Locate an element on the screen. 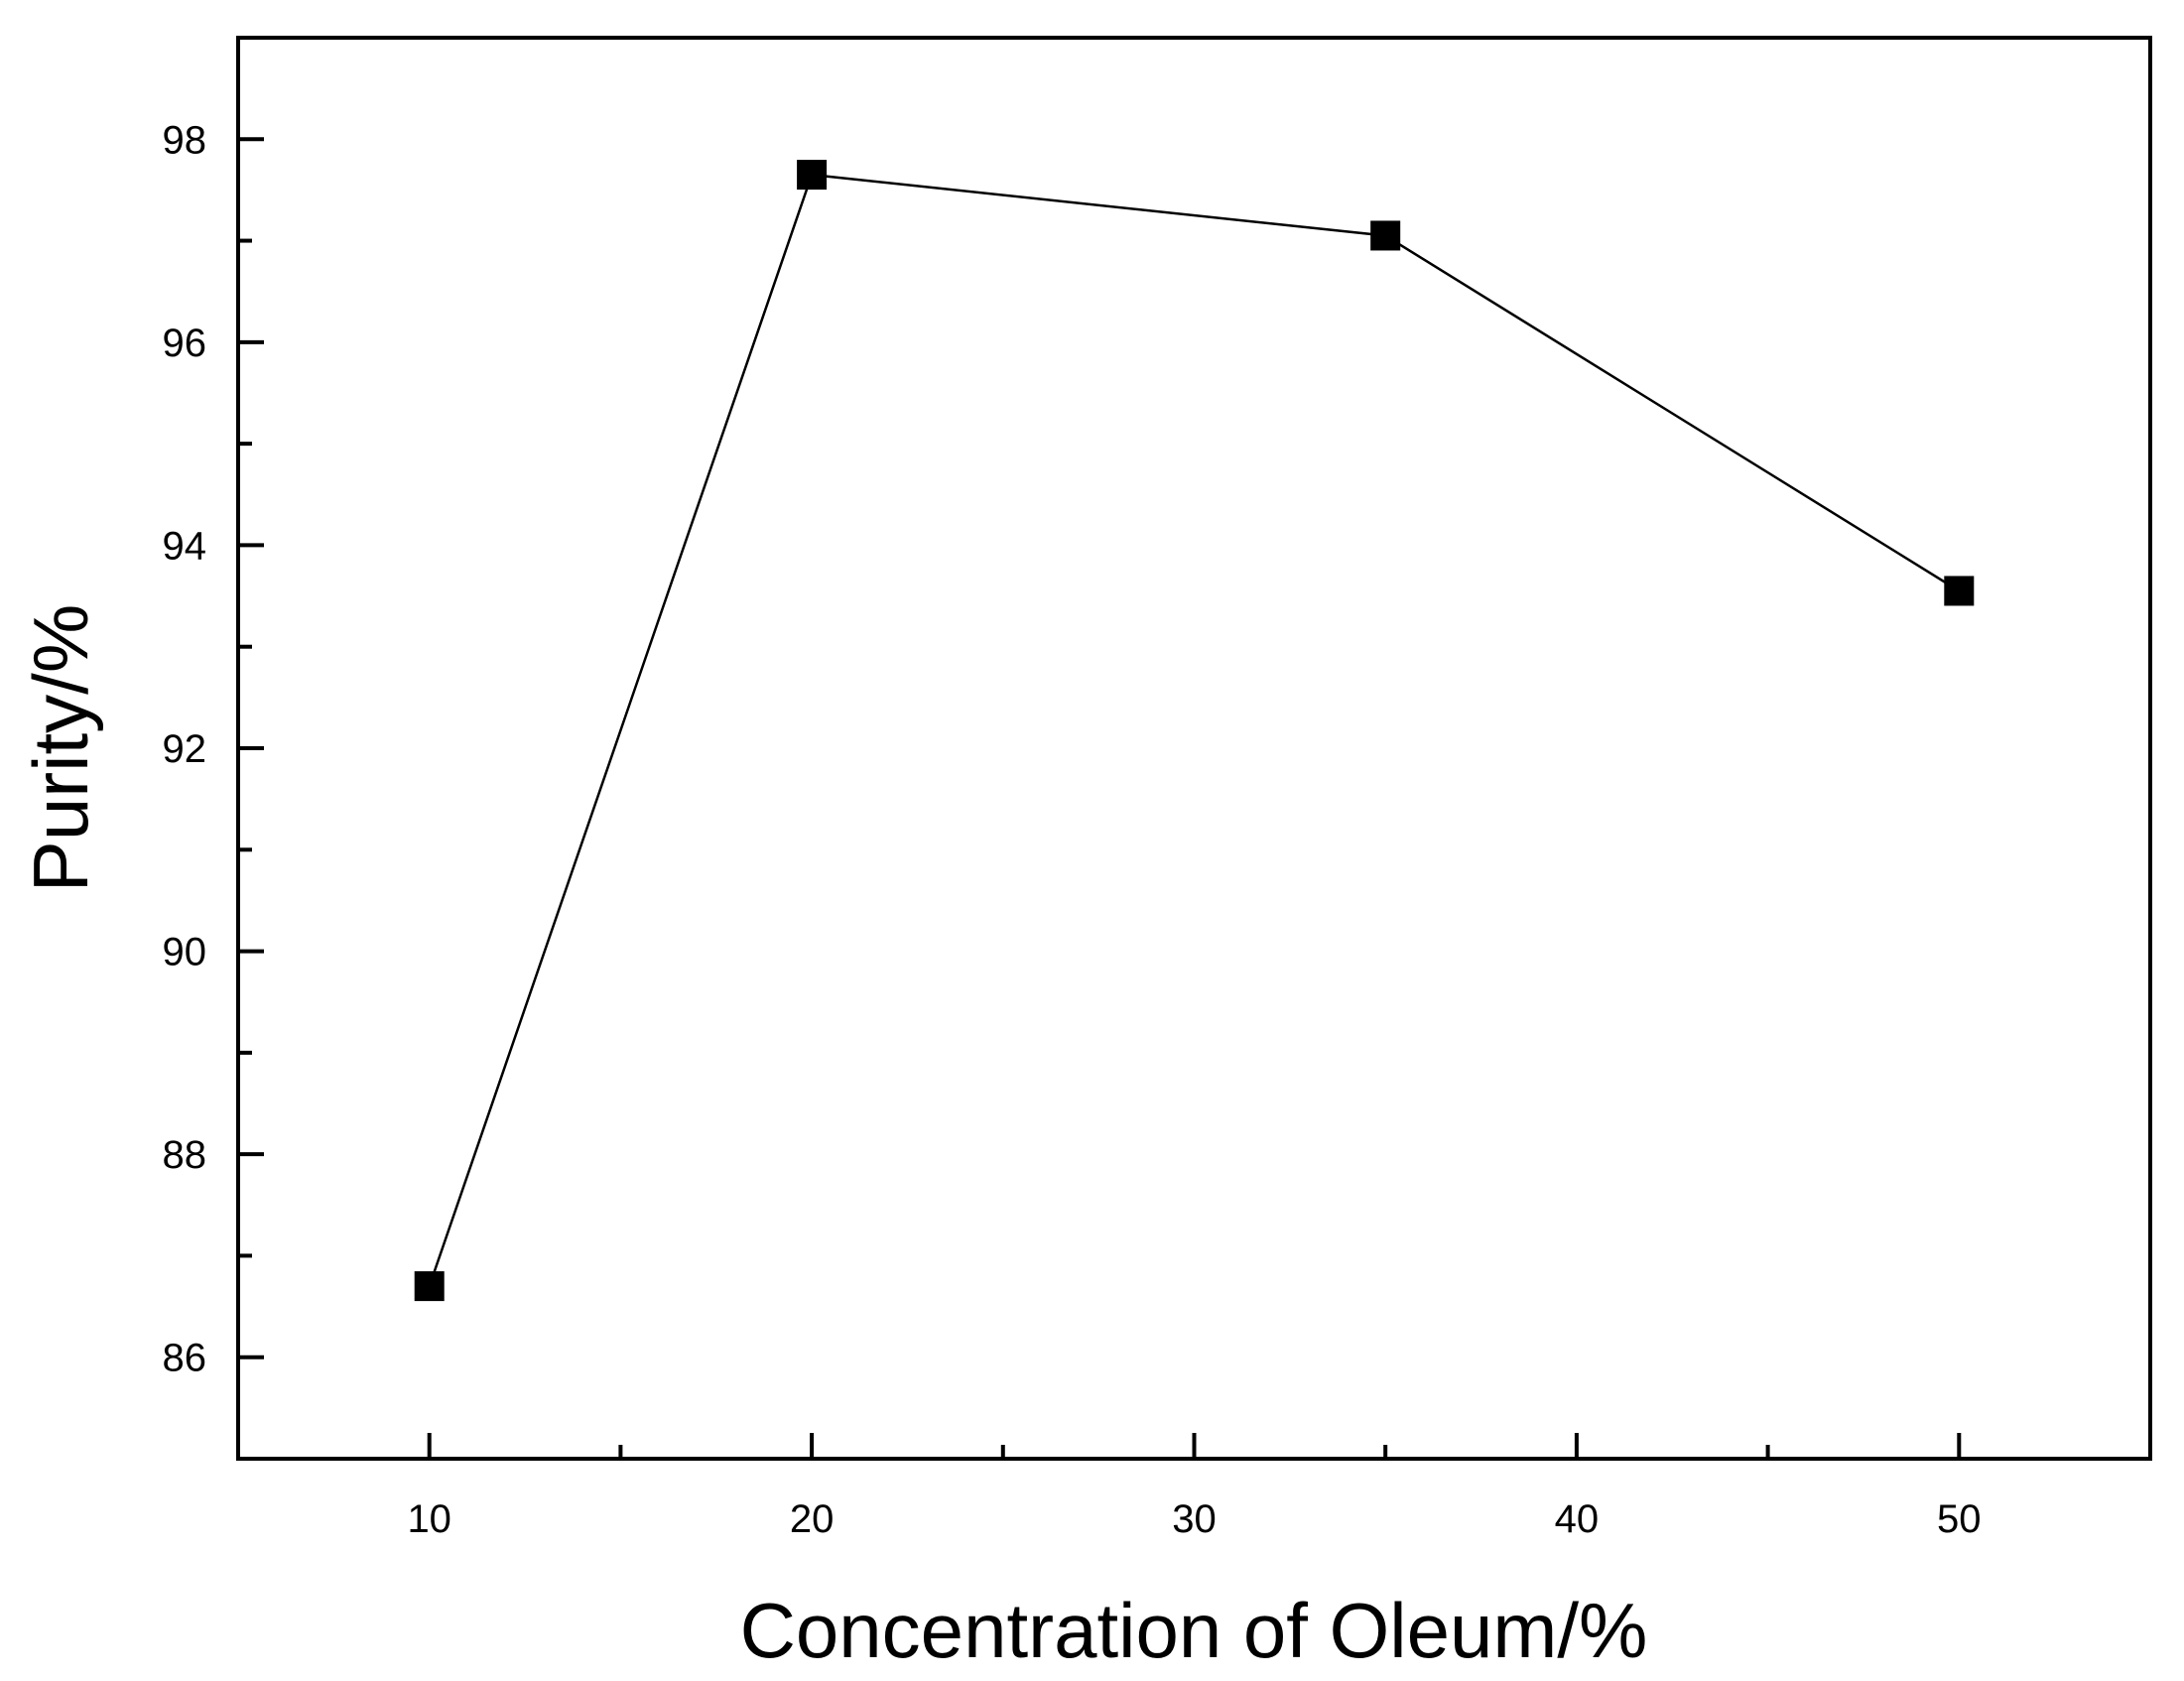 Image resolution: width=2184 pixels, height=1681 pixels. y-tick-label-6: 98 is located at coordinates (185, 140).